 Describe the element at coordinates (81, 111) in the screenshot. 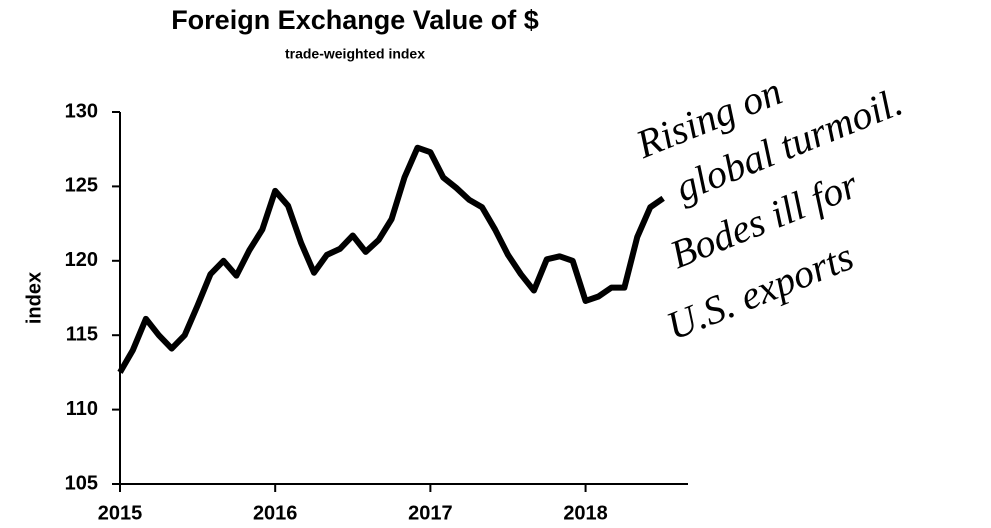

I see `y-tick-label: 130` at that location.